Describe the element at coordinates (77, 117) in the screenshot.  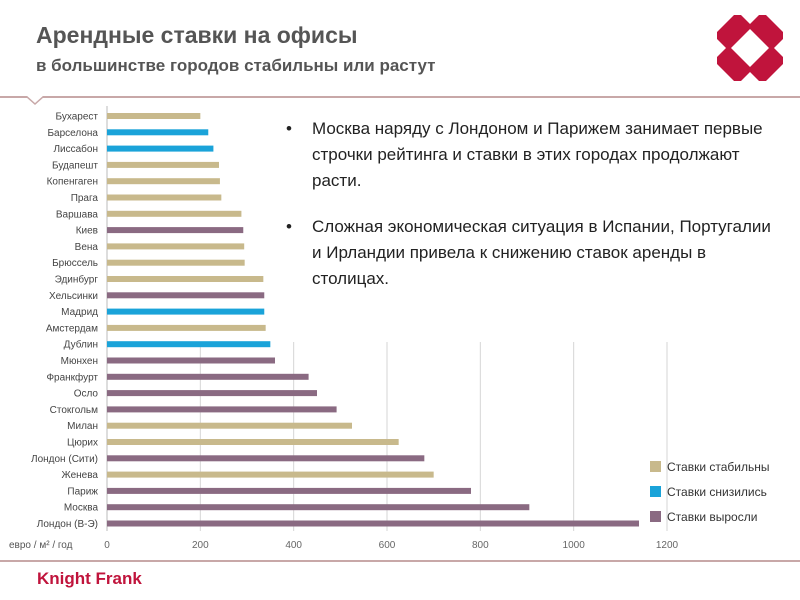
I see `category-label: Бухарест` at that location.